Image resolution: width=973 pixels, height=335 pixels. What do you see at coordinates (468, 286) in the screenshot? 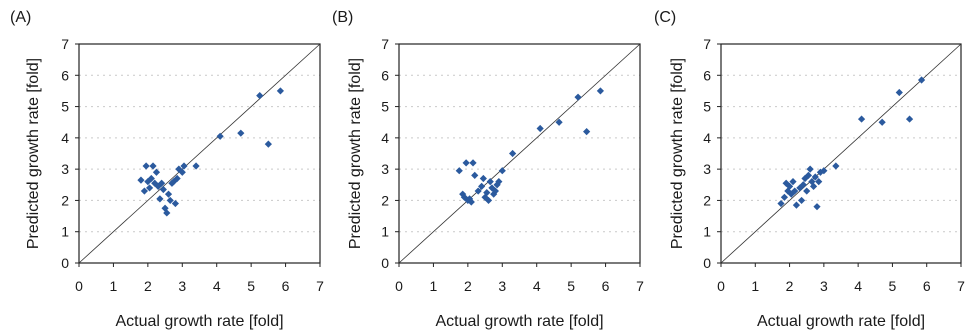
I see `x-tick-label: 2` at bounding box center [468, 286].